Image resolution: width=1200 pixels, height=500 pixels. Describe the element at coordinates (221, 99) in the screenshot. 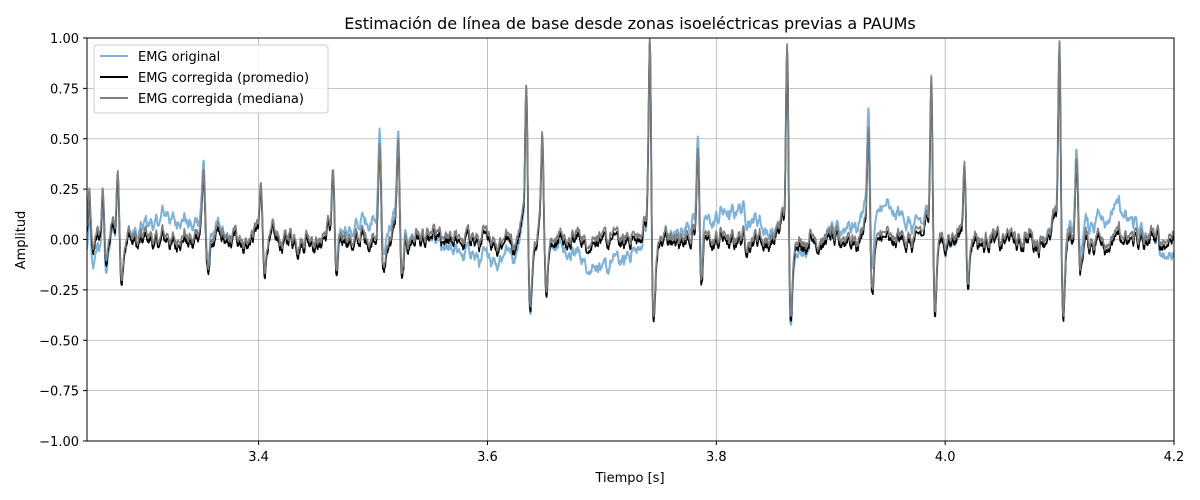

I see `legend-label-mediana: EMG corregida (mediana)` at that location.